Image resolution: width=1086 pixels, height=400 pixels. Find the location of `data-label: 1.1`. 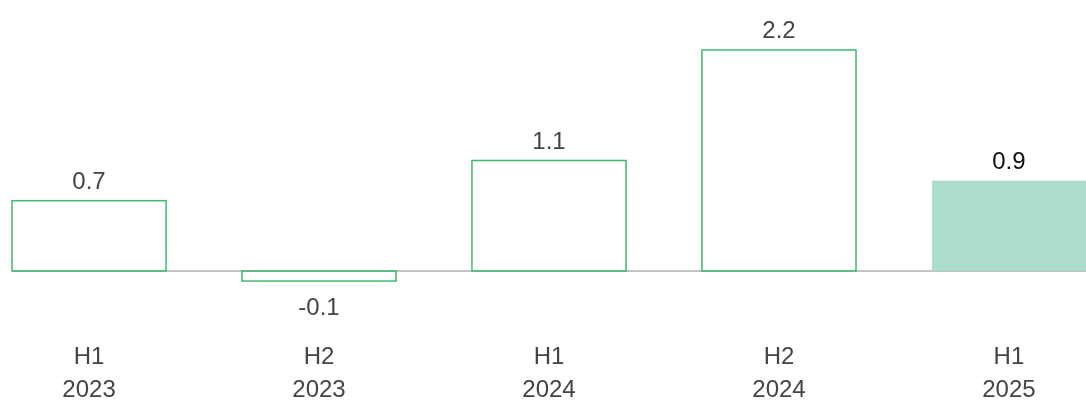

data-label: 1.1 is located at coordinates (549, 140).